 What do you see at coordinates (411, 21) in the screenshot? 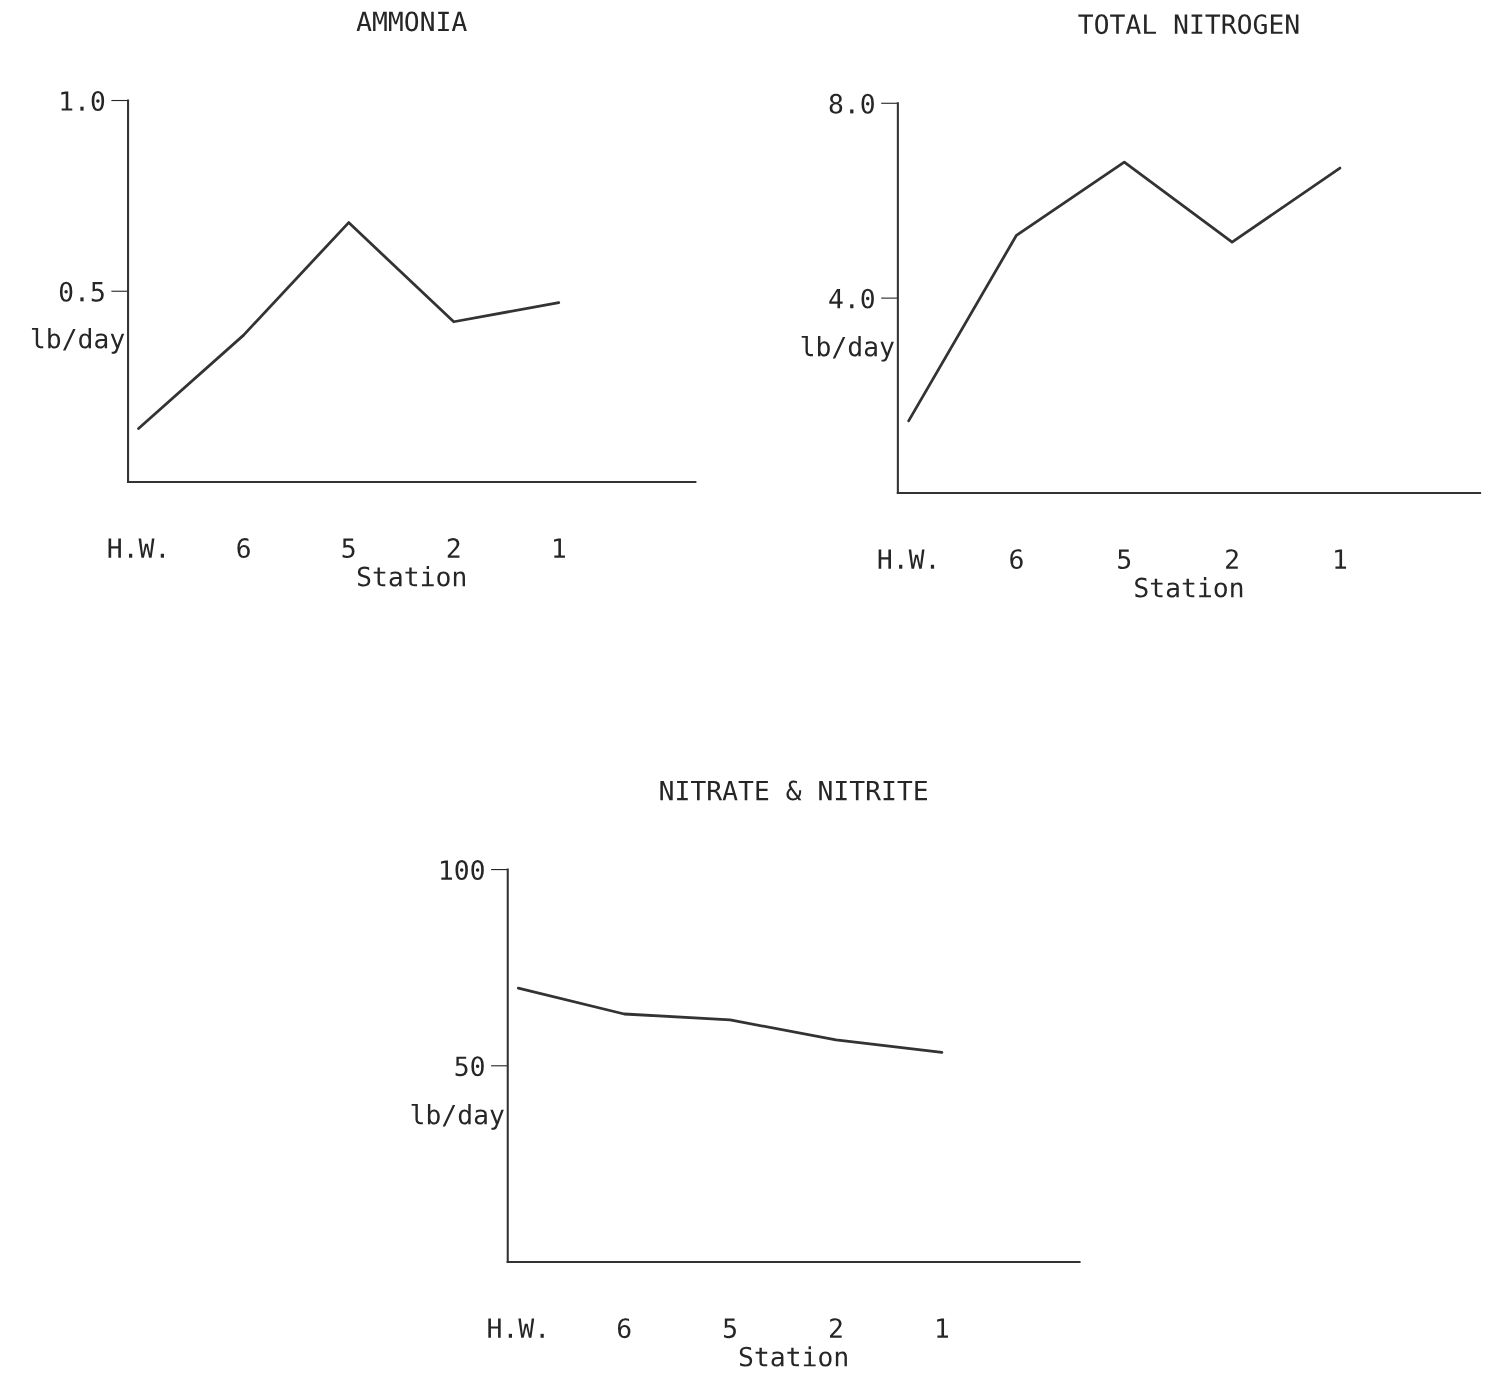
I see `chart-title: AMMONIA` at bounding box center [411, 21].